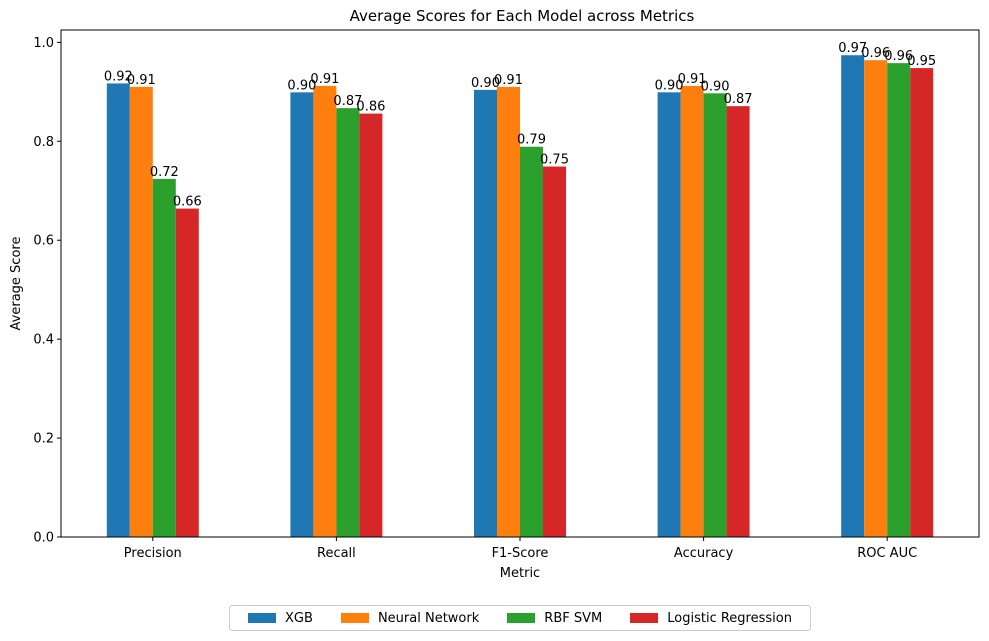 This screenshot has width=989, height=641. Describe the element at coordinates (325, 311) in the screenshot. I see `bar-neural-network-recall` at that location.